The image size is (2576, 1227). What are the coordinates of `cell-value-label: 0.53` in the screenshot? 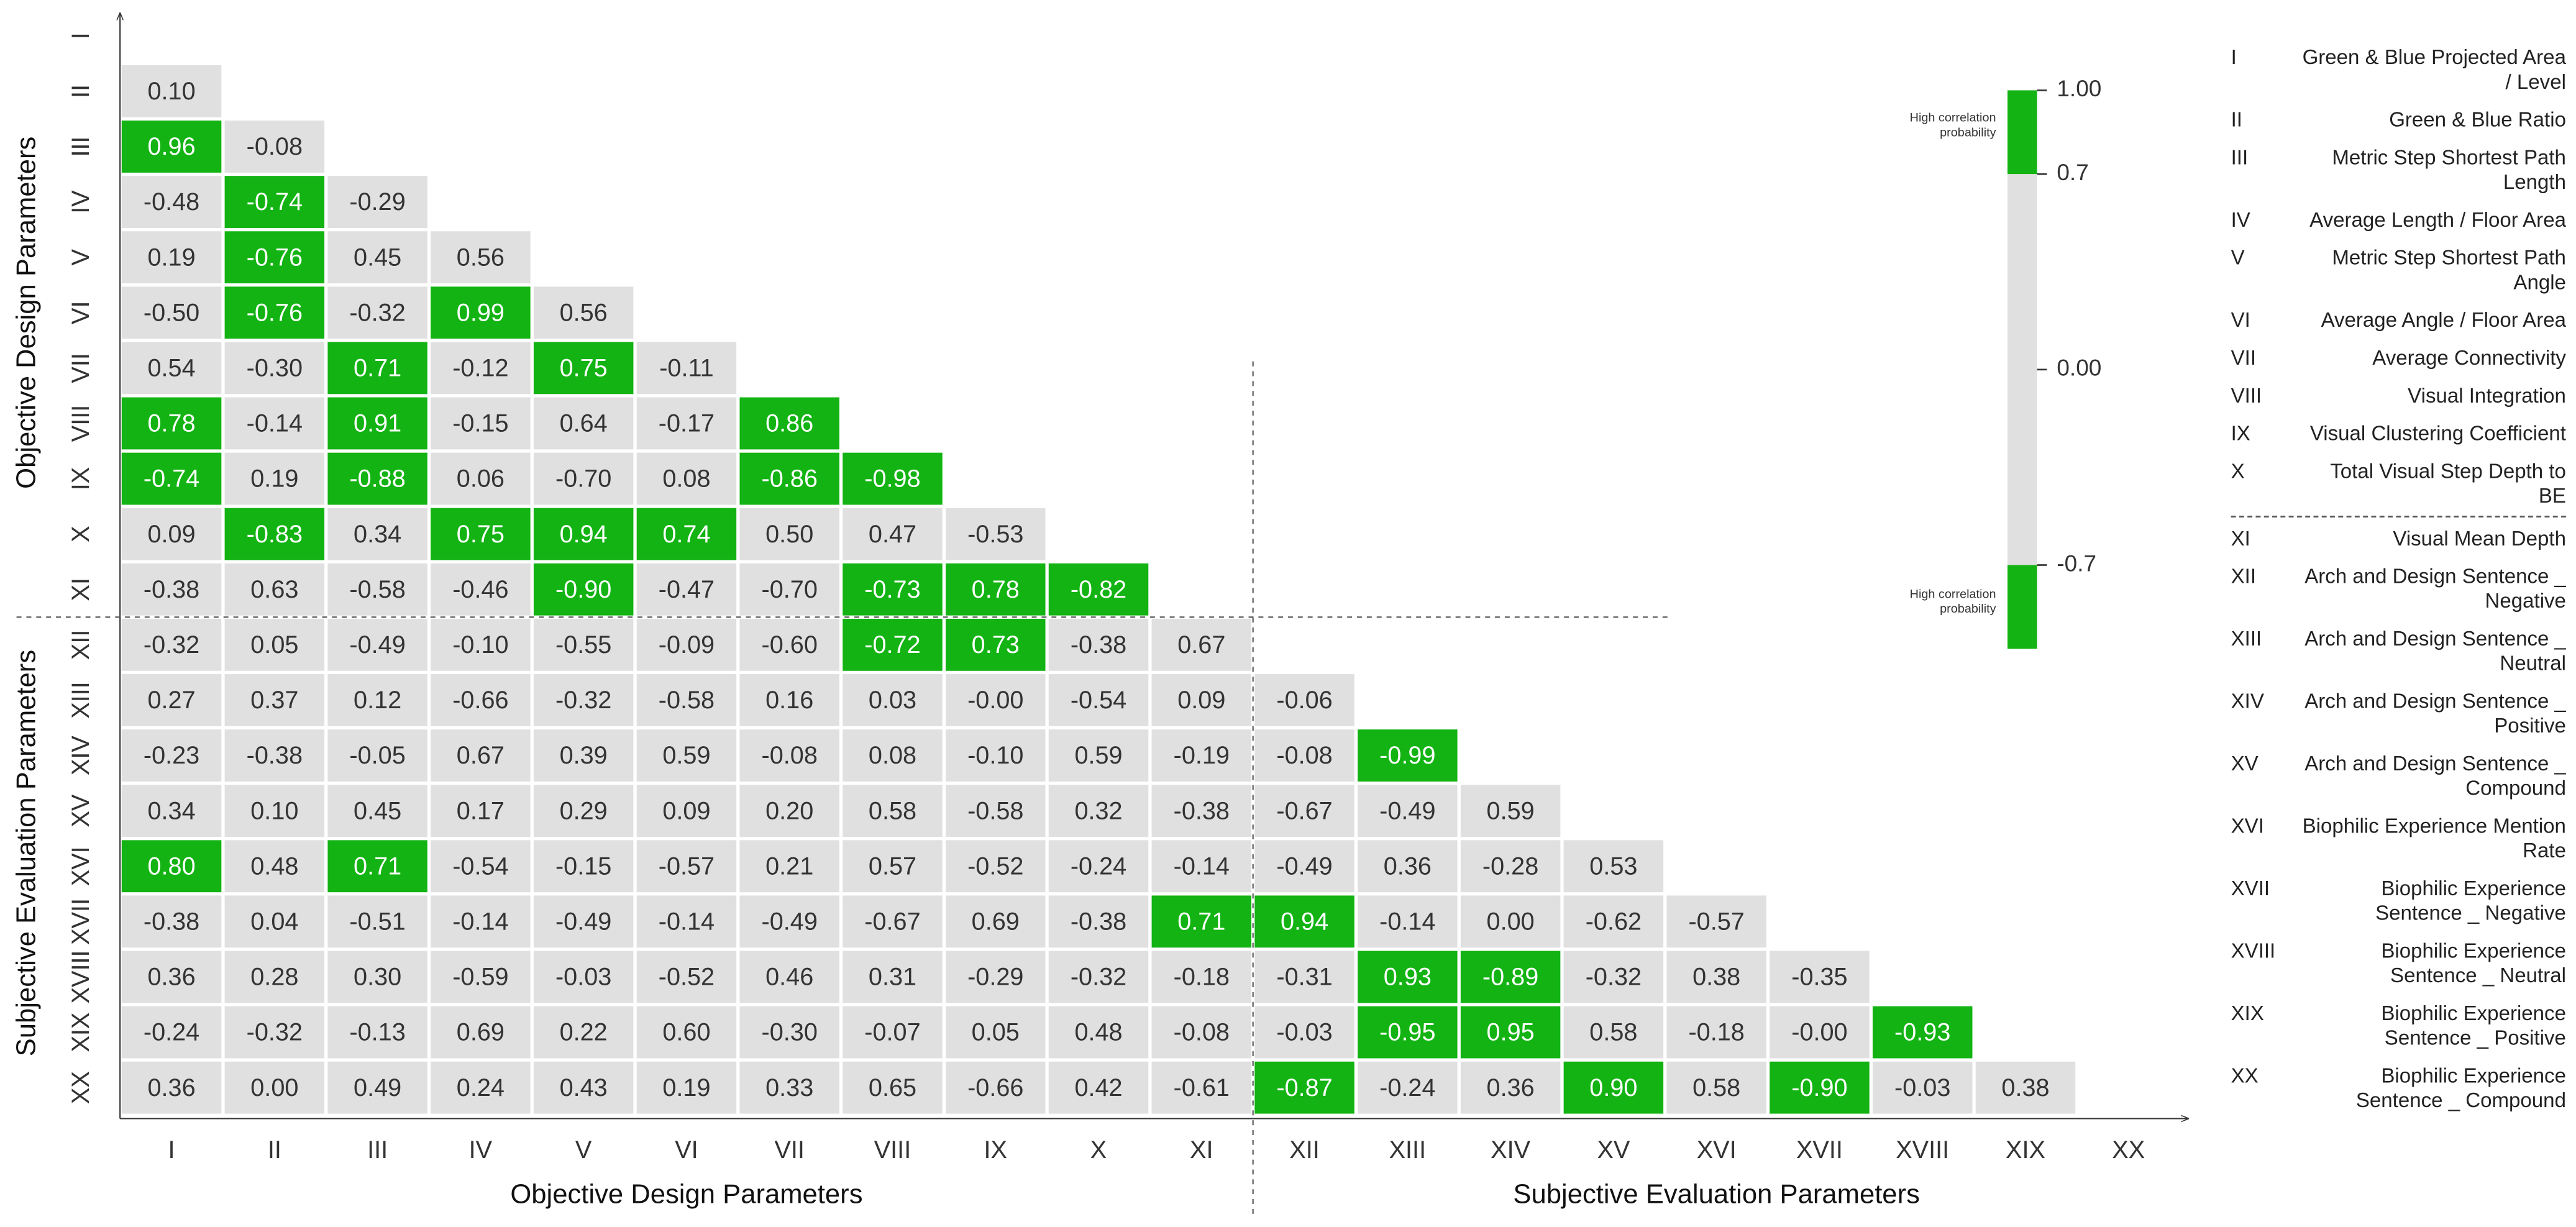 It's located at (1613, 866).